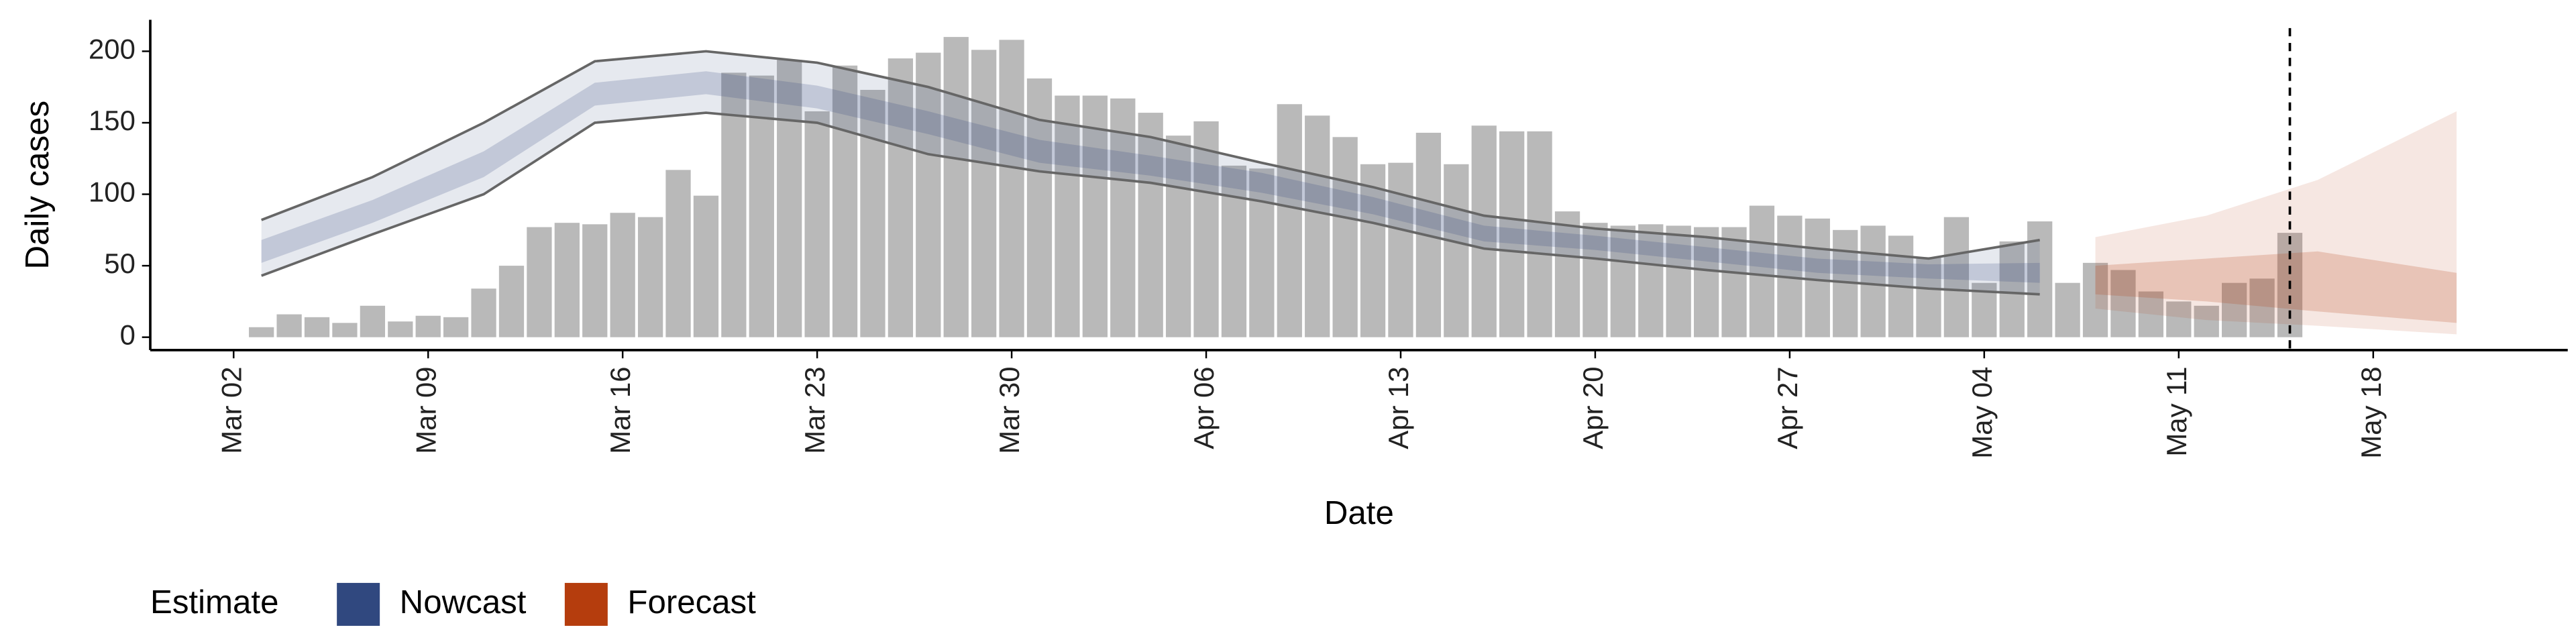 This screenshot has height=644, width=2576. What do you see at coordinates (112, 120) in the screenshot?
I see `y-tick-label: 150` at bounding box center [112, 120].